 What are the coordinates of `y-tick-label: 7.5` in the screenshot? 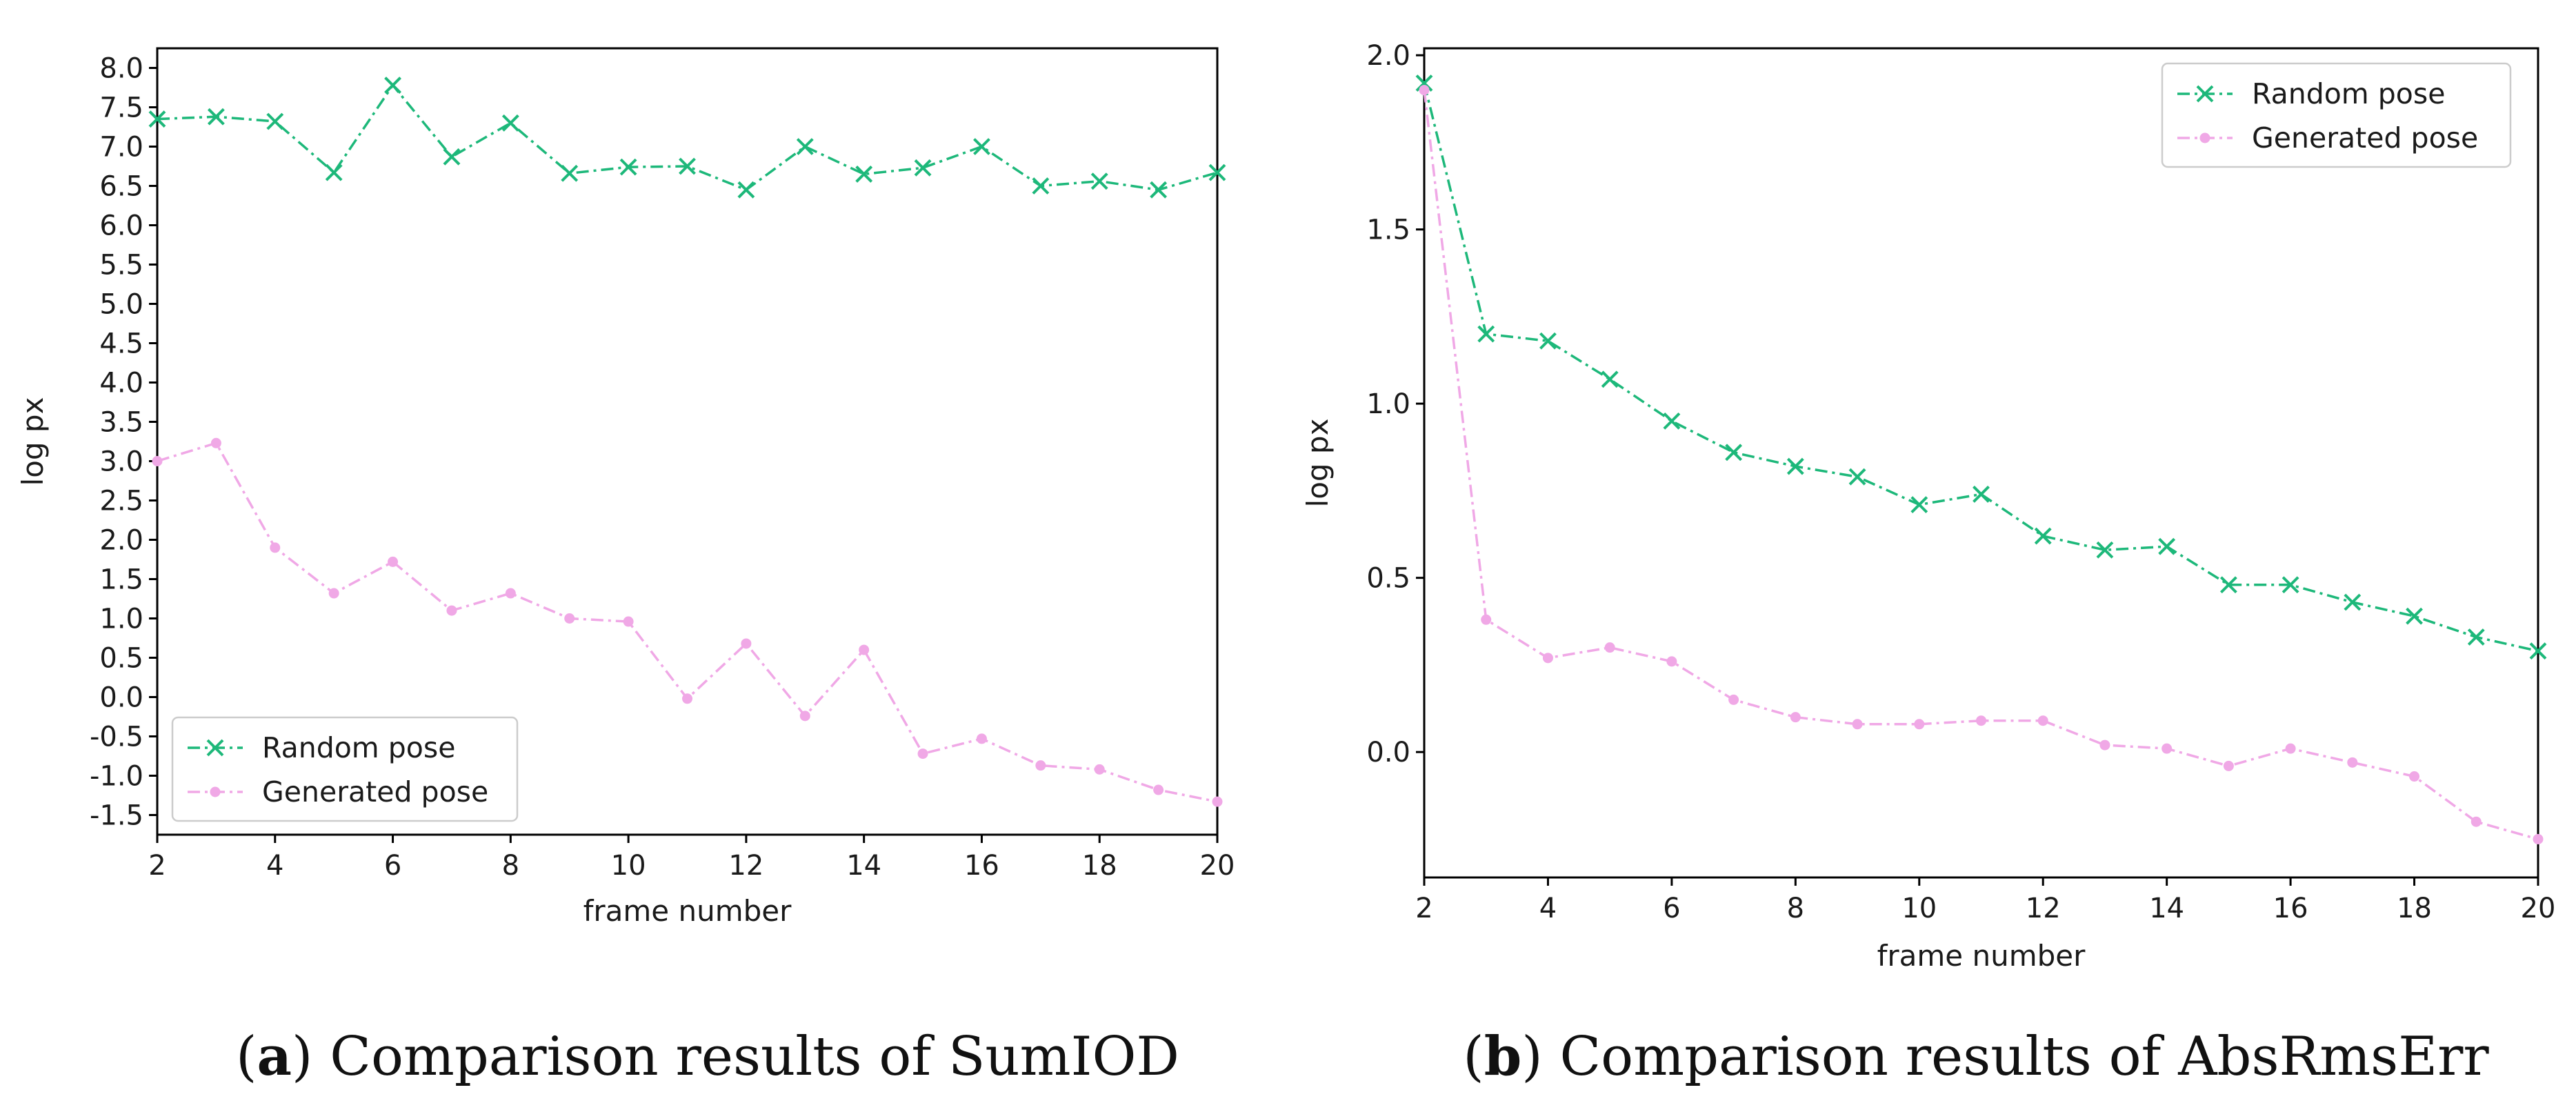 It's located at (121, 108).